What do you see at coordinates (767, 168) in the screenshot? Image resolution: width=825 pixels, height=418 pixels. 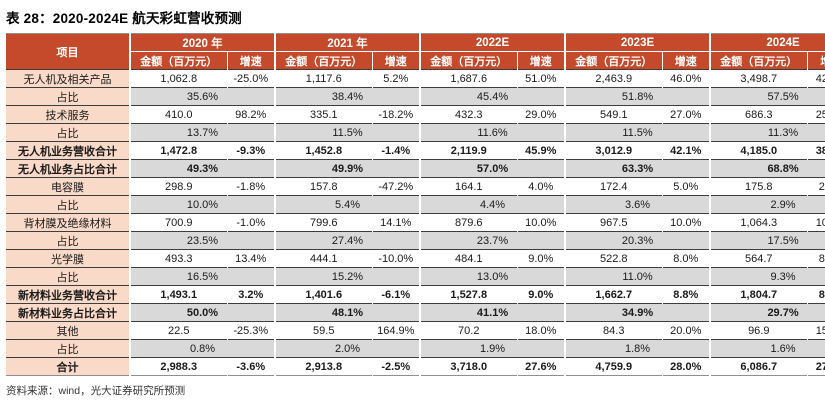 I see `ratio-cell: 68.8%` at bounding box center [767, 168].